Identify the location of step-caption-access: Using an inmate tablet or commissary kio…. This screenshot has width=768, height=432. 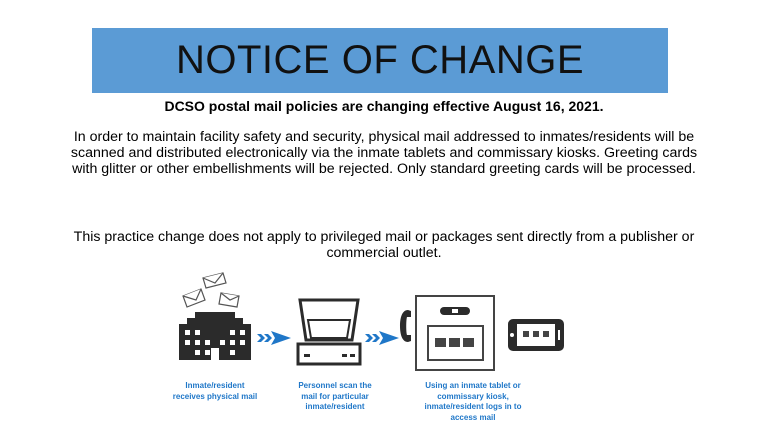
(473, 401).